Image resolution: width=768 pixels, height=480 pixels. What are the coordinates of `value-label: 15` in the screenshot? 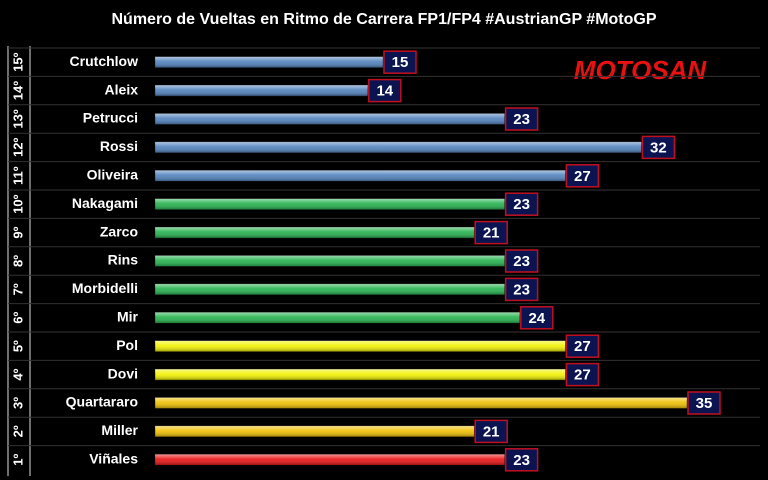 It's located at (400, 62).